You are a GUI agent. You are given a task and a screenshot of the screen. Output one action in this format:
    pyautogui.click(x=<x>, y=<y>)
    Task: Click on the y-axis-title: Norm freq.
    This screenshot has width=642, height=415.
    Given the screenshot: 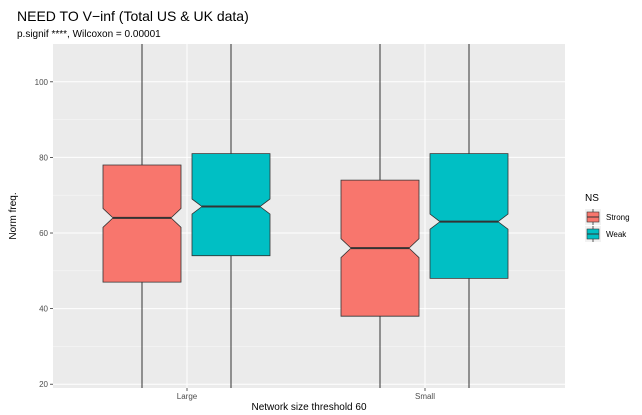 What is the action you would take?
    pyautogui.click(x=13, y=215)
    